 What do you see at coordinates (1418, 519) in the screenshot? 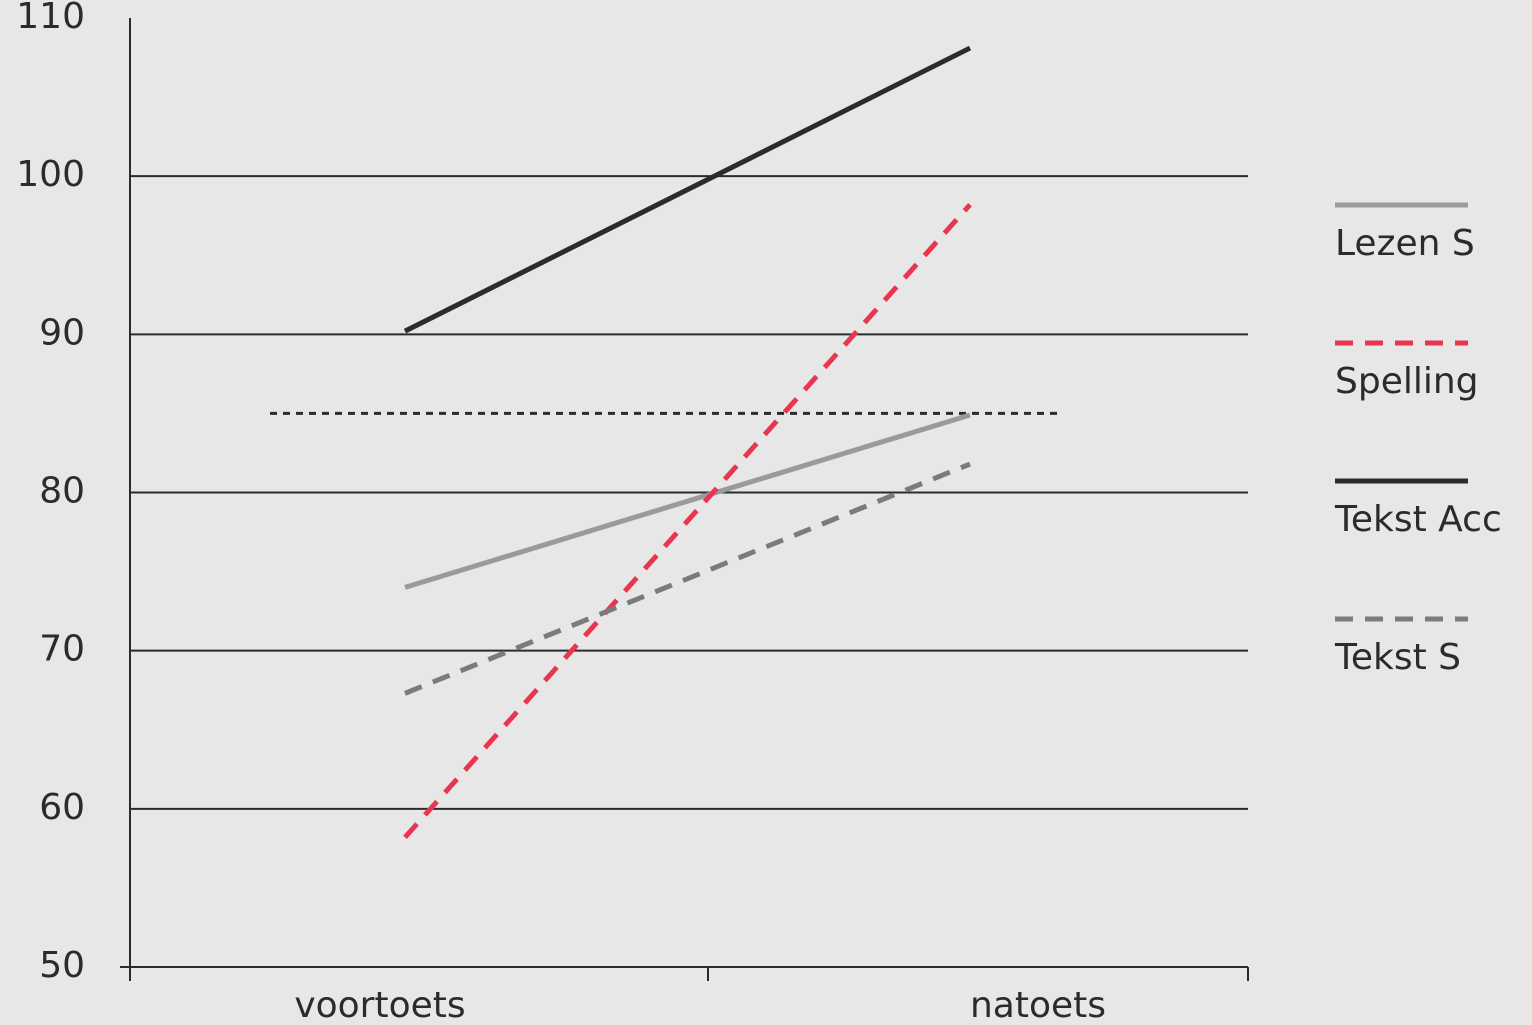
I see `legend-label: Tekst Acc` at bounding box center [1418, 519].